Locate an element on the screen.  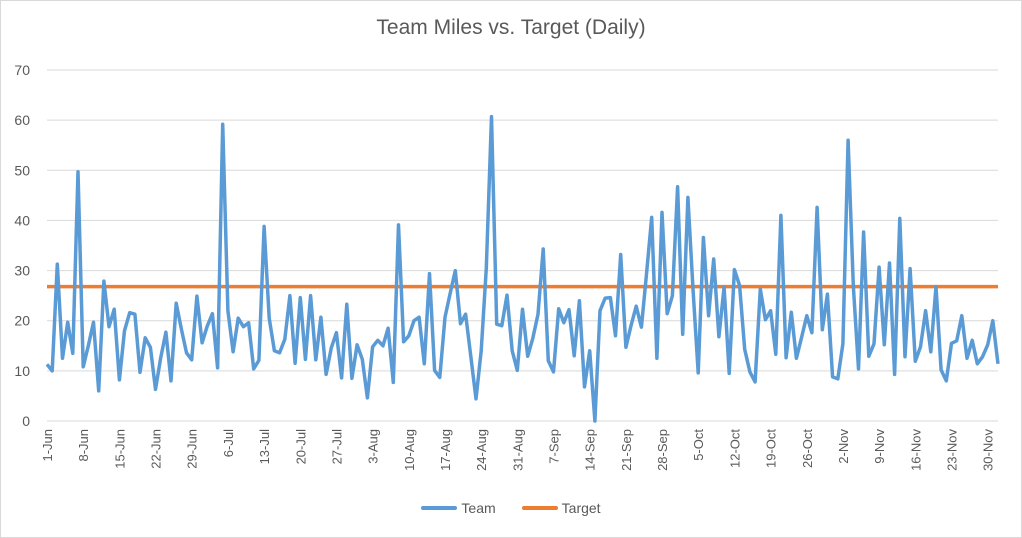
x-tick-label: 6-Jul is located at coordinates (228, 443).